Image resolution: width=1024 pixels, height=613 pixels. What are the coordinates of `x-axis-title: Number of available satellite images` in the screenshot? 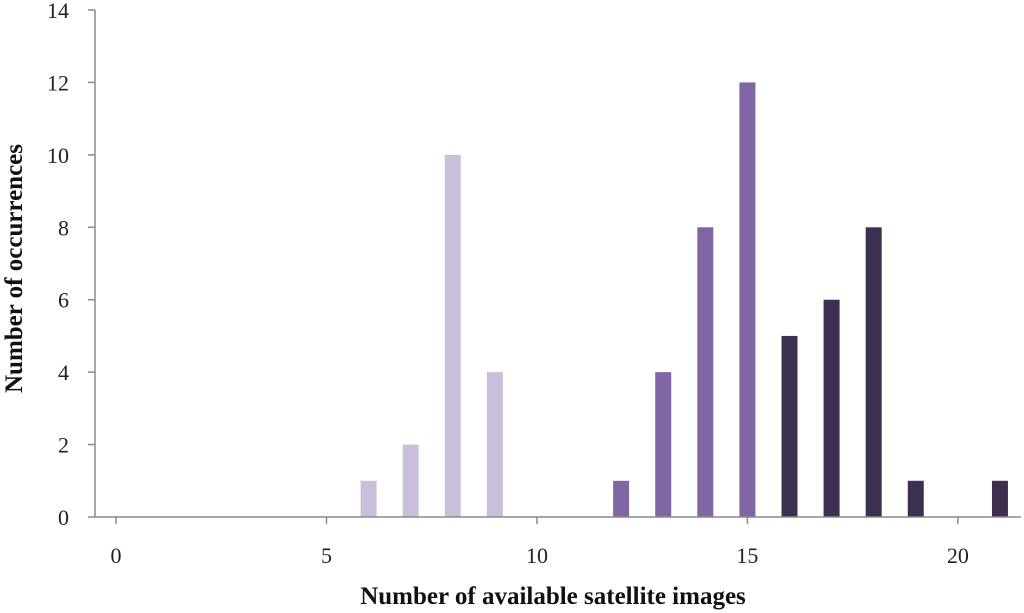 It's located at (553, 596).